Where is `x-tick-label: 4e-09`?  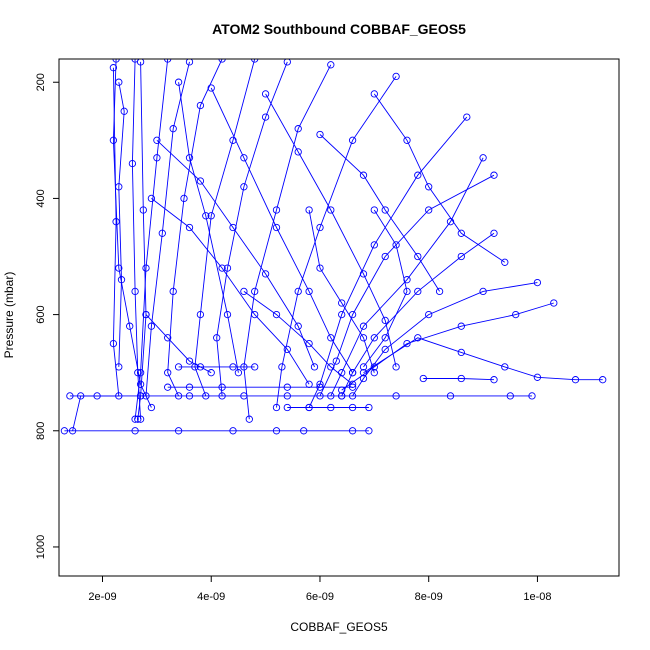
x-tick-label: 4e-09 is located at coordinates (211, 597).